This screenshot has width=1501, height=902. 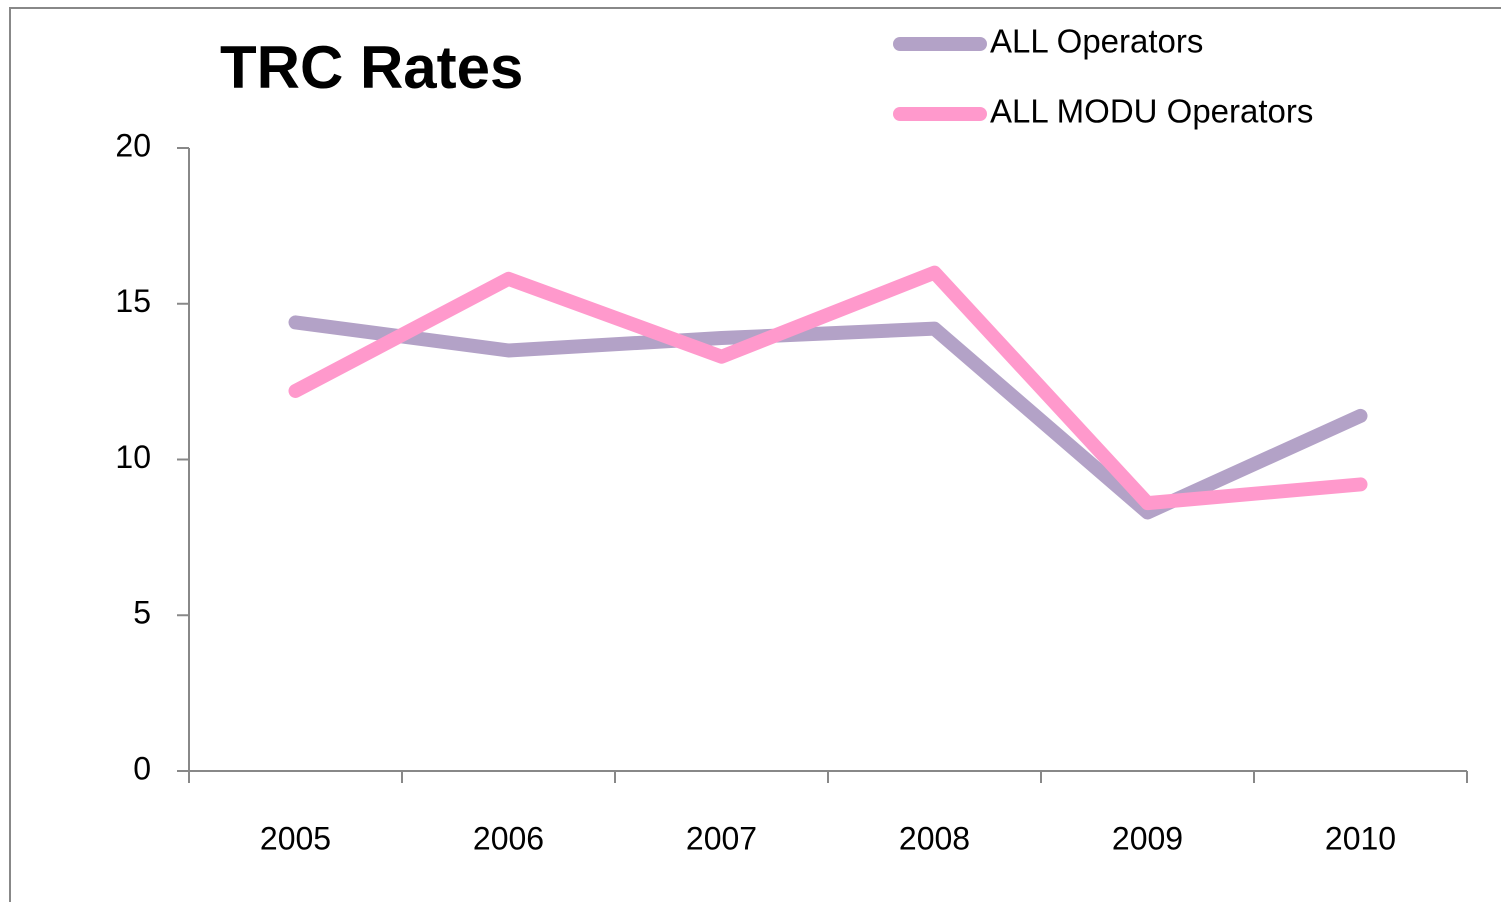 I want to click on x-tick-label: 2006, so click(x=508, y=838).